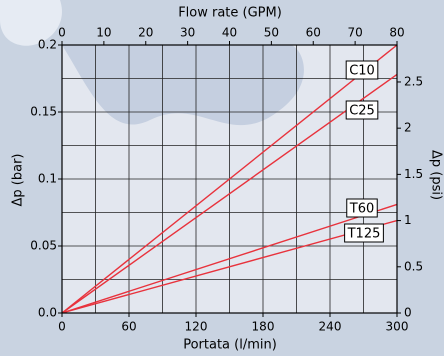 Image resolution: width=444 pixels, height=356 pixels. Describe the element at coordinates (47, 313) in the screenshot. I see `y-tick-label: 0.0` at that location.